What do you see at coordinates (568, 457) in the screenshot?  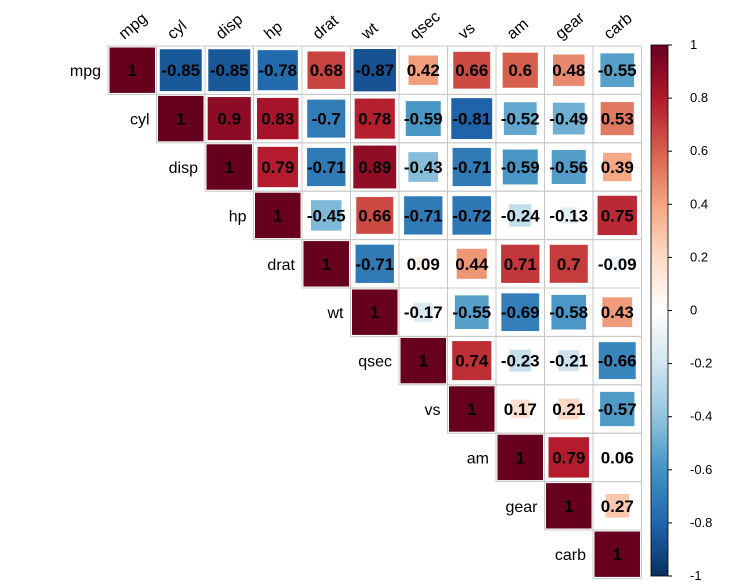 I see `value-label-am-gear: 0.79` at bounding box center [568, 457].